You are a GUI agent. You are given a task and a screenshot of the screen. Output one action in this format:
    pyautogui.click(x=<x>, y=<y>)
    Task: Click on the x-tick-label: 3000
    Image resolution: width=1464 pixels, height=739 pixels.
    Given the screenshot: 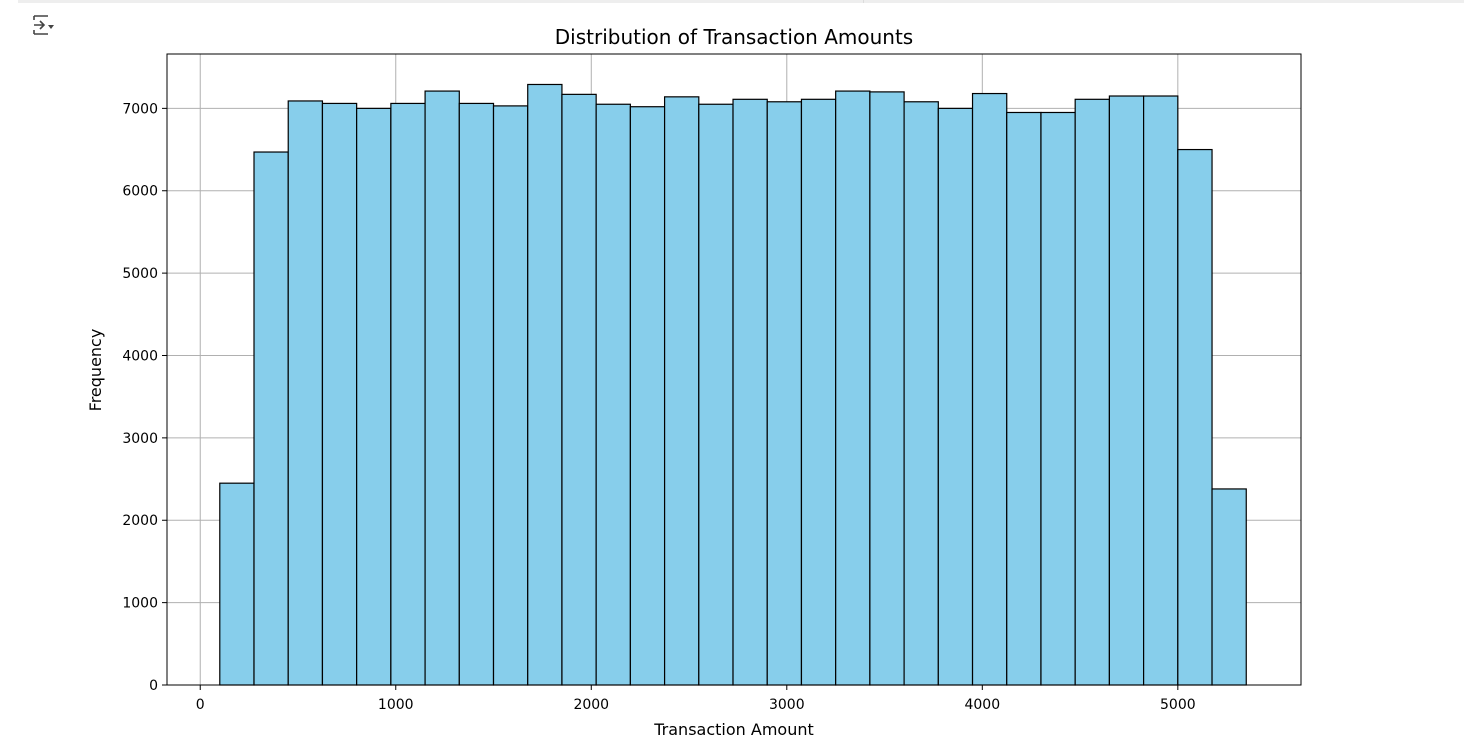 What is the action you would take?
    pyautogui.click(x=787, y=705)
    